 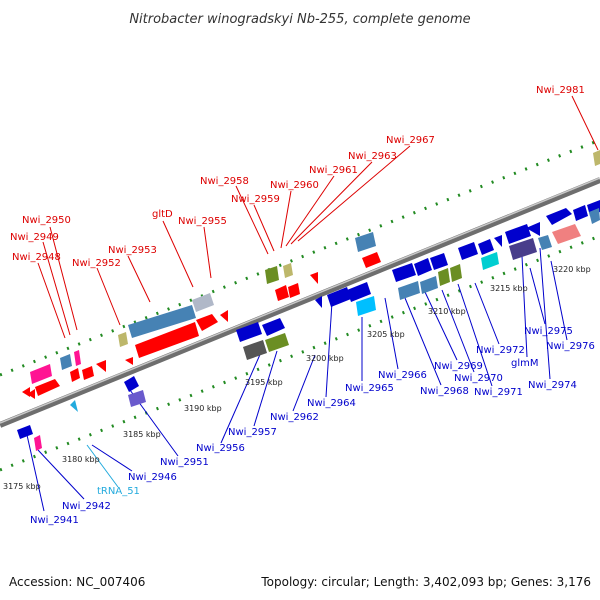 I want to click on gene-label: Nwi_2942, so click(x=86, y=506).